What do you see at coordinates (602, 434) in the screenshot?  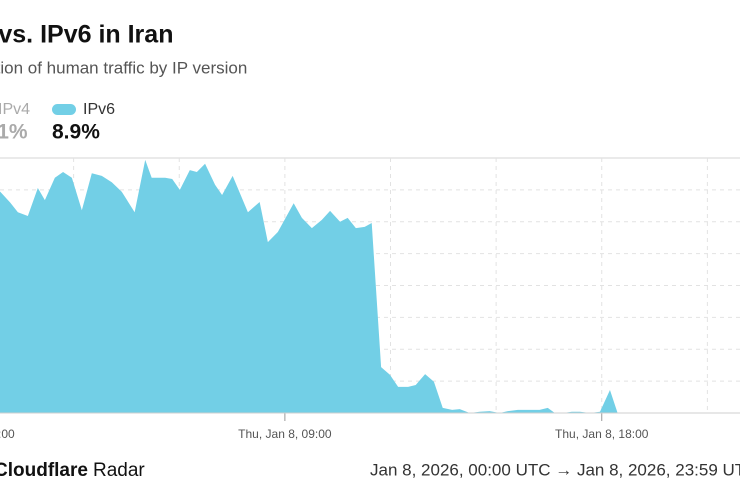 I see `x-tick-label: Thu, Jan 8, 18:00` at bounding box center [602, 434].